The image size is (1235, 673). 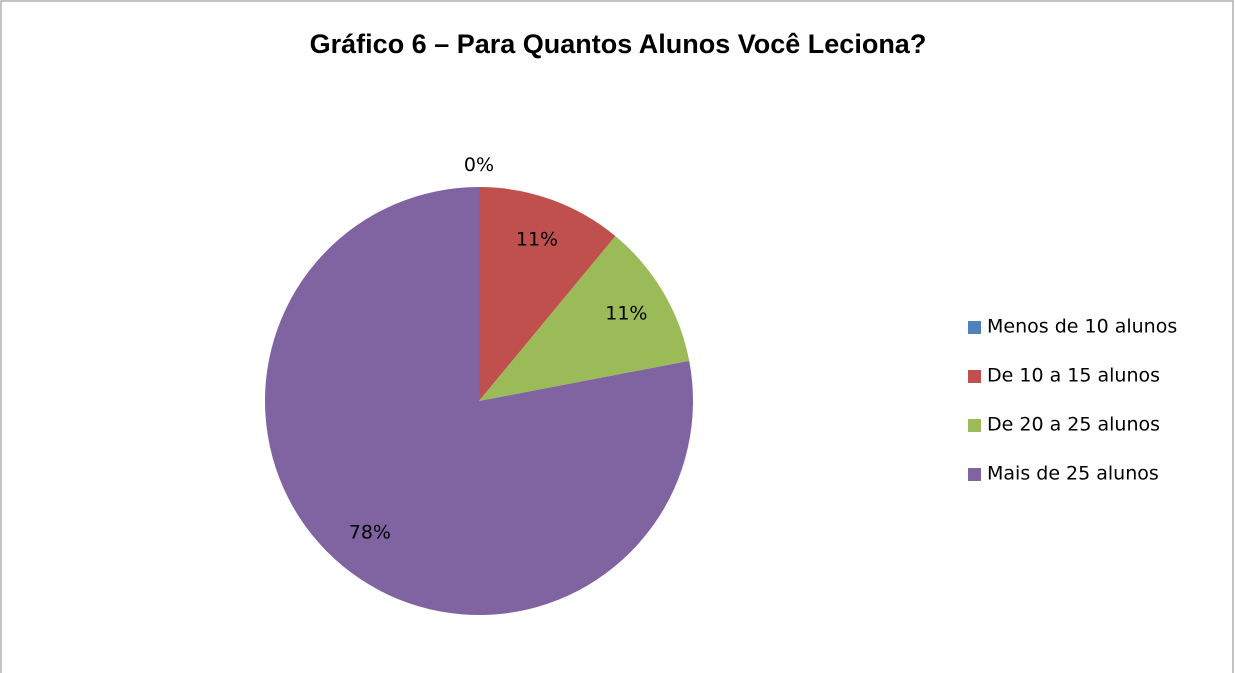 What do you see at coordinates (1073, 474) in the screenshot?
I see `legend-label: Mais de 25 alunos` at bounding box center [1073, 474].